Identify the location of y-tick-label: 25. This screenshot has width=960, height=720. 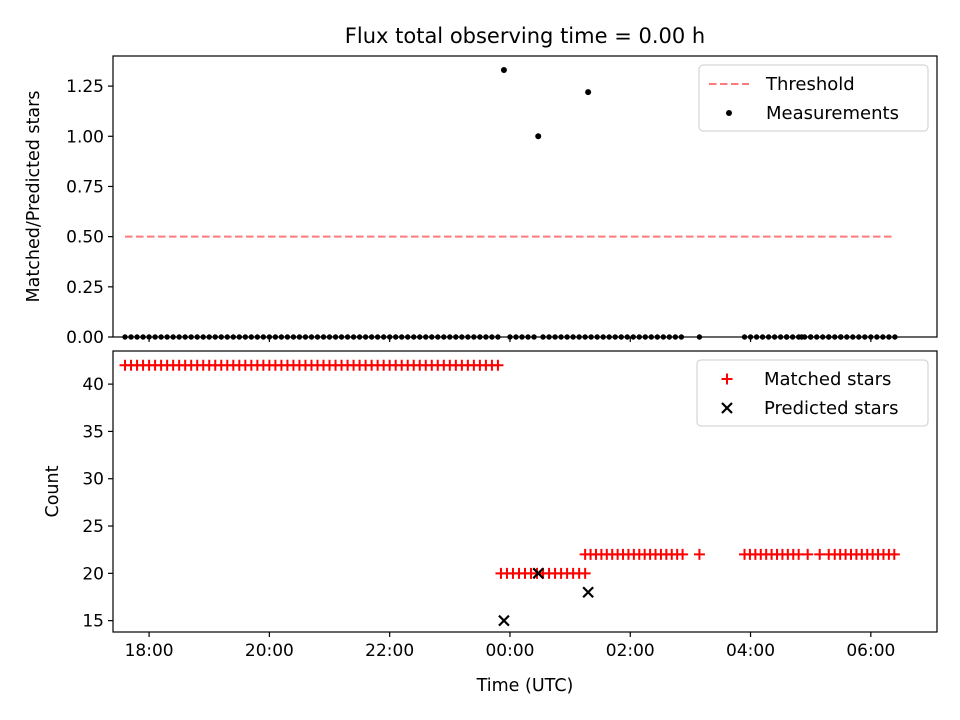
(93, 527).